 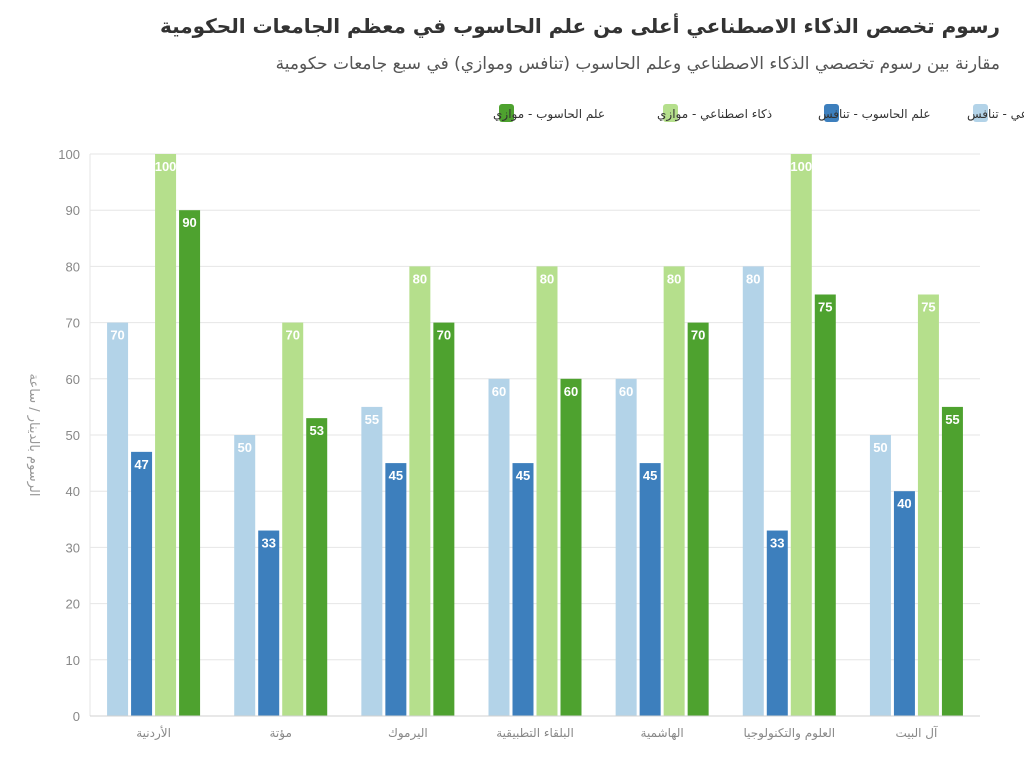 What do you see at coordinates (73, 435) in the screenshot?
I see `y-tick-label: 50` at bounding box center [73, 435].